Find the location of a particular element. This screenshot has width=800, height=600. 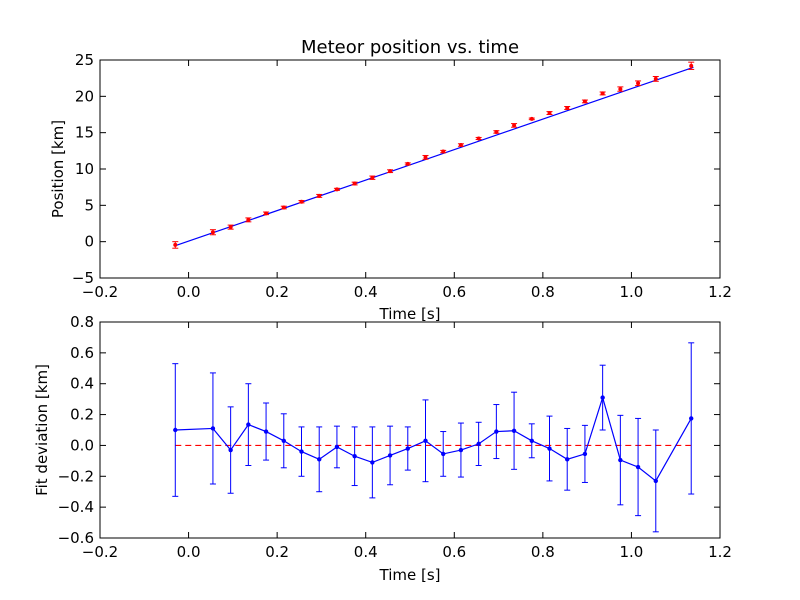

y-tick-label: 25 is located at coordinates (84, 60).